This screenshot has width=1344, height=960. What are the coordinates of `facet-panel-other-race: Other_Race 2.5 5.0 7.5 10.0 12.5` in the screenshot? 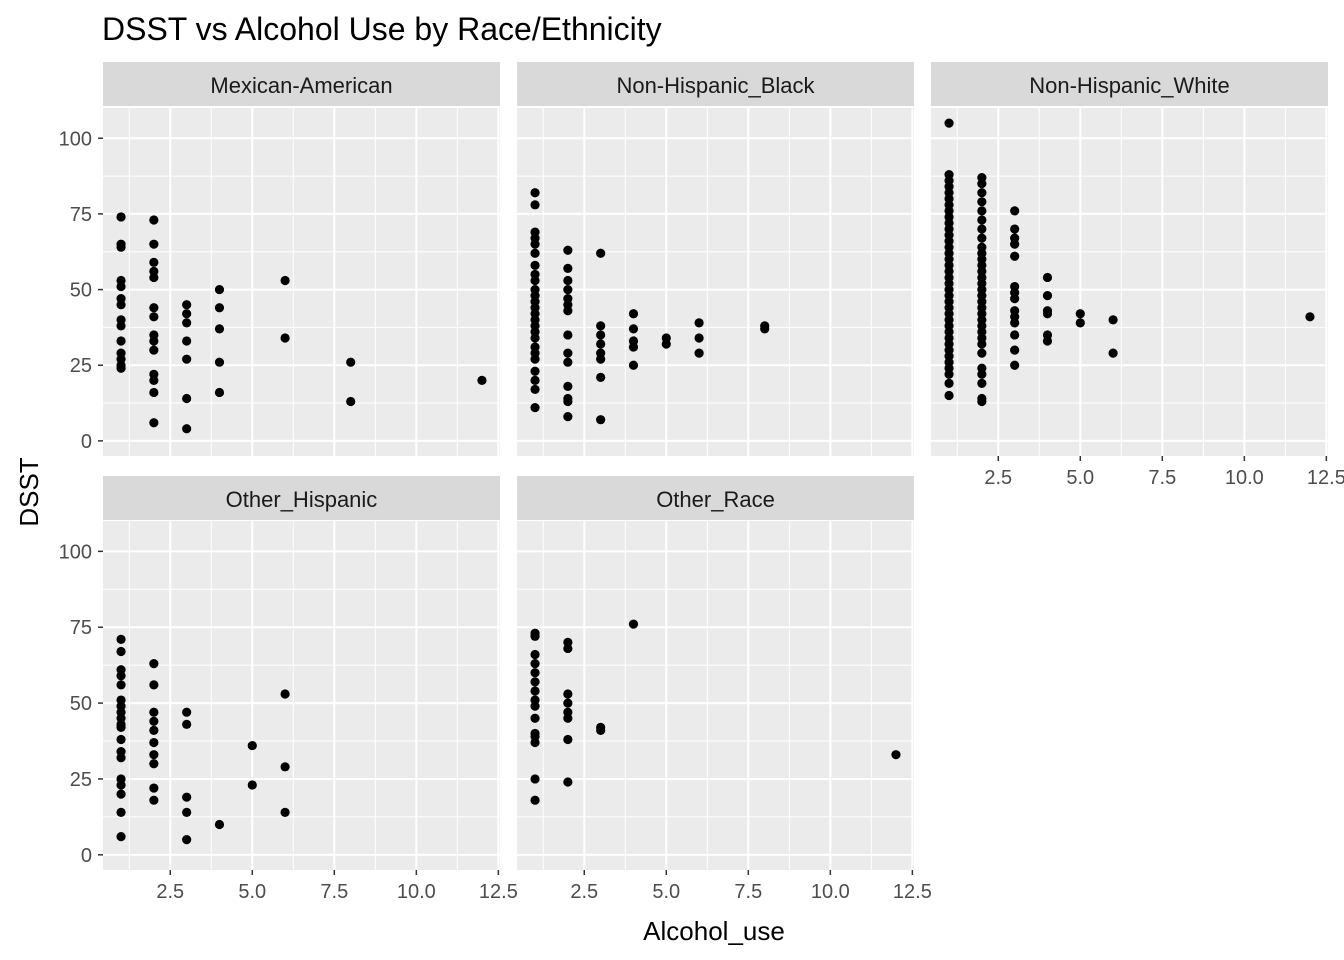 It's located at (724, 689).